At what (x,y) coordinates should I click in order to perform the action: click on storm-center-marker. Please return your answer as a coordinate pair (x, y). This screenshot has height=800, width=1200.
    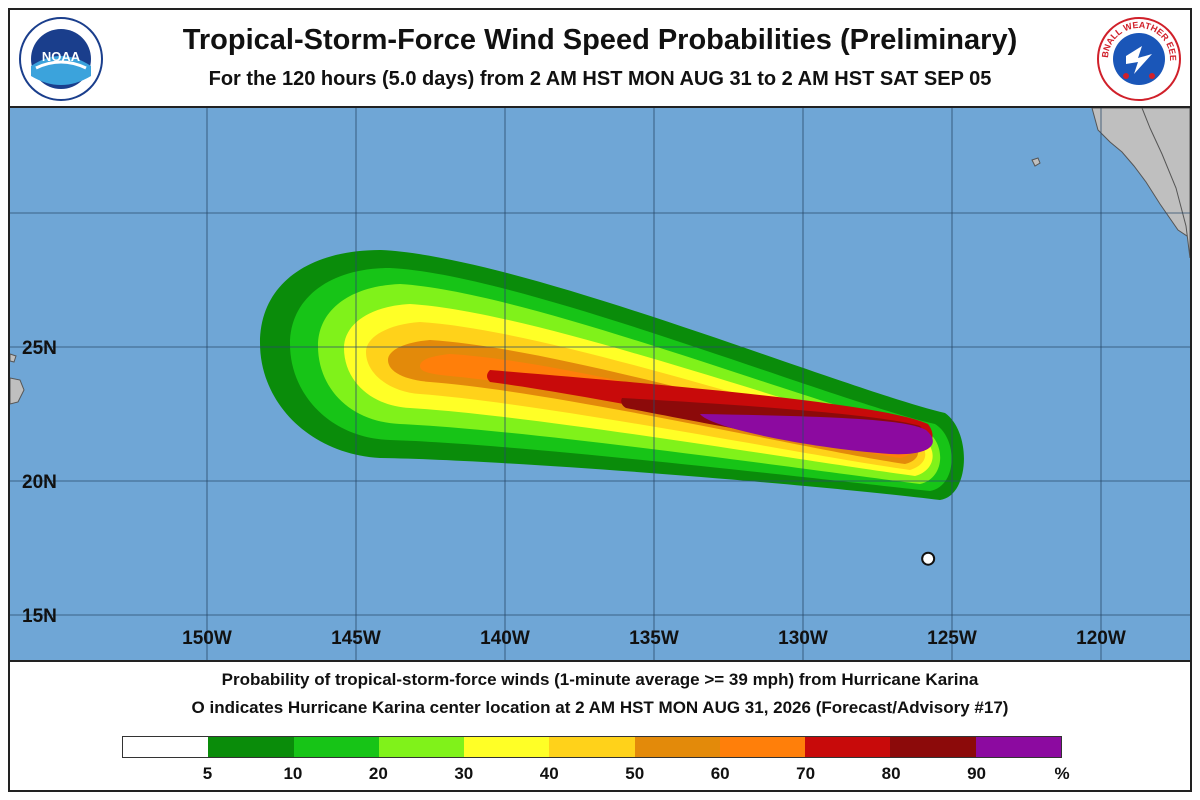
    Looking at the image, I should click on (928, 558).